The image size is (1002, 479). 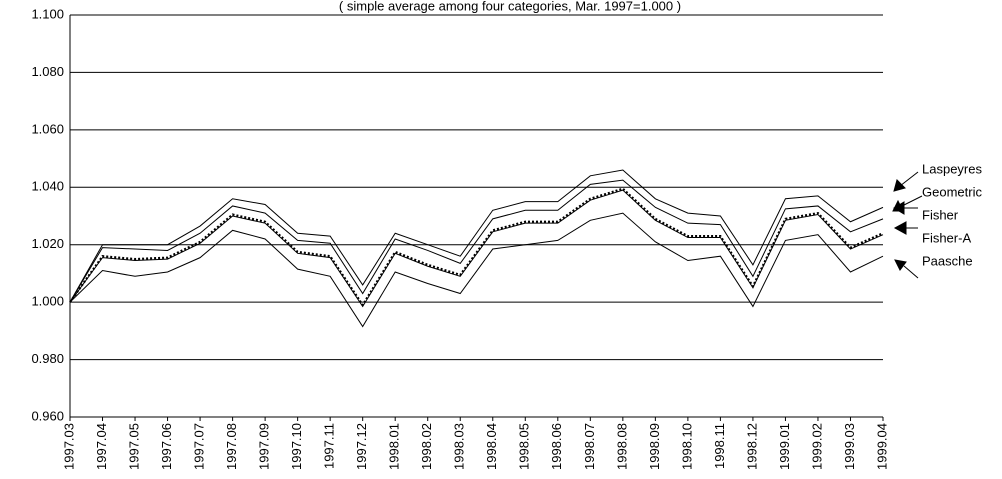 I want to click on y-tick-label: 1.040, so click(x=47, y=186).